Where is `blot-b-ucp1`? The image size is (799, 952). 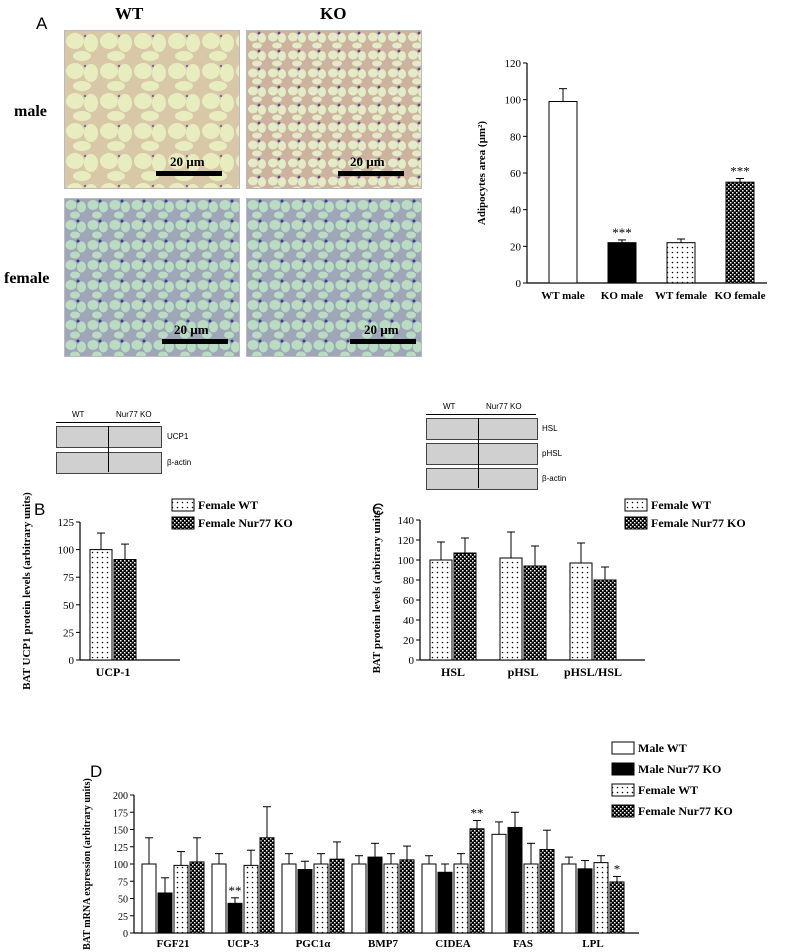 blot-b-ucp1 is located at coordinates (109, 437).